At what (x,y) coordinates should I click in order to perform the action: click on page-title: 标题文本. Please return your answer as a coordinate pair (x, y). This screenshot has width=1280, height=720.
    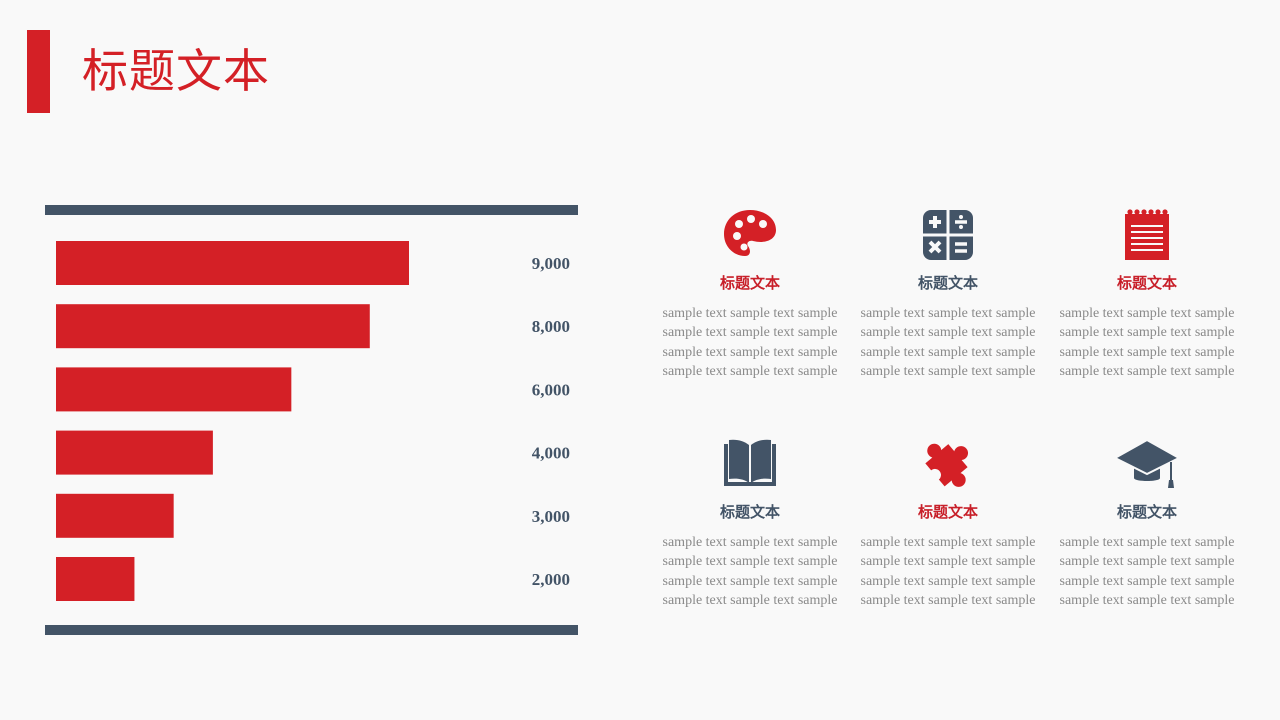
    Looking at the image, I should click on (176, 71).